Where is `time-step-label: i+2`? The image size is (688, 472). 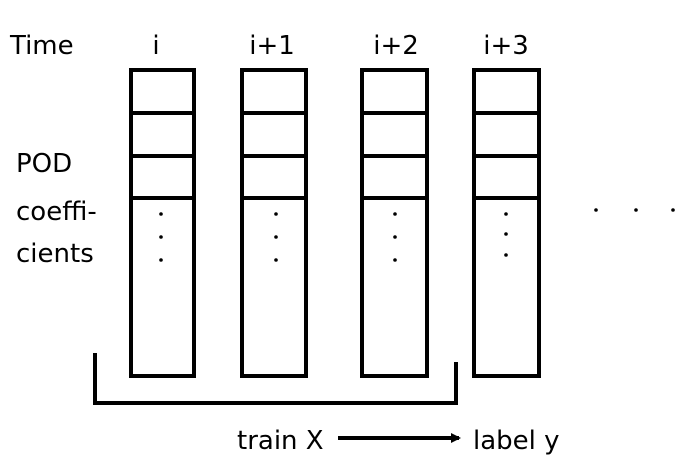 time-step-label: i+2 is located at coordinates (396, 46).